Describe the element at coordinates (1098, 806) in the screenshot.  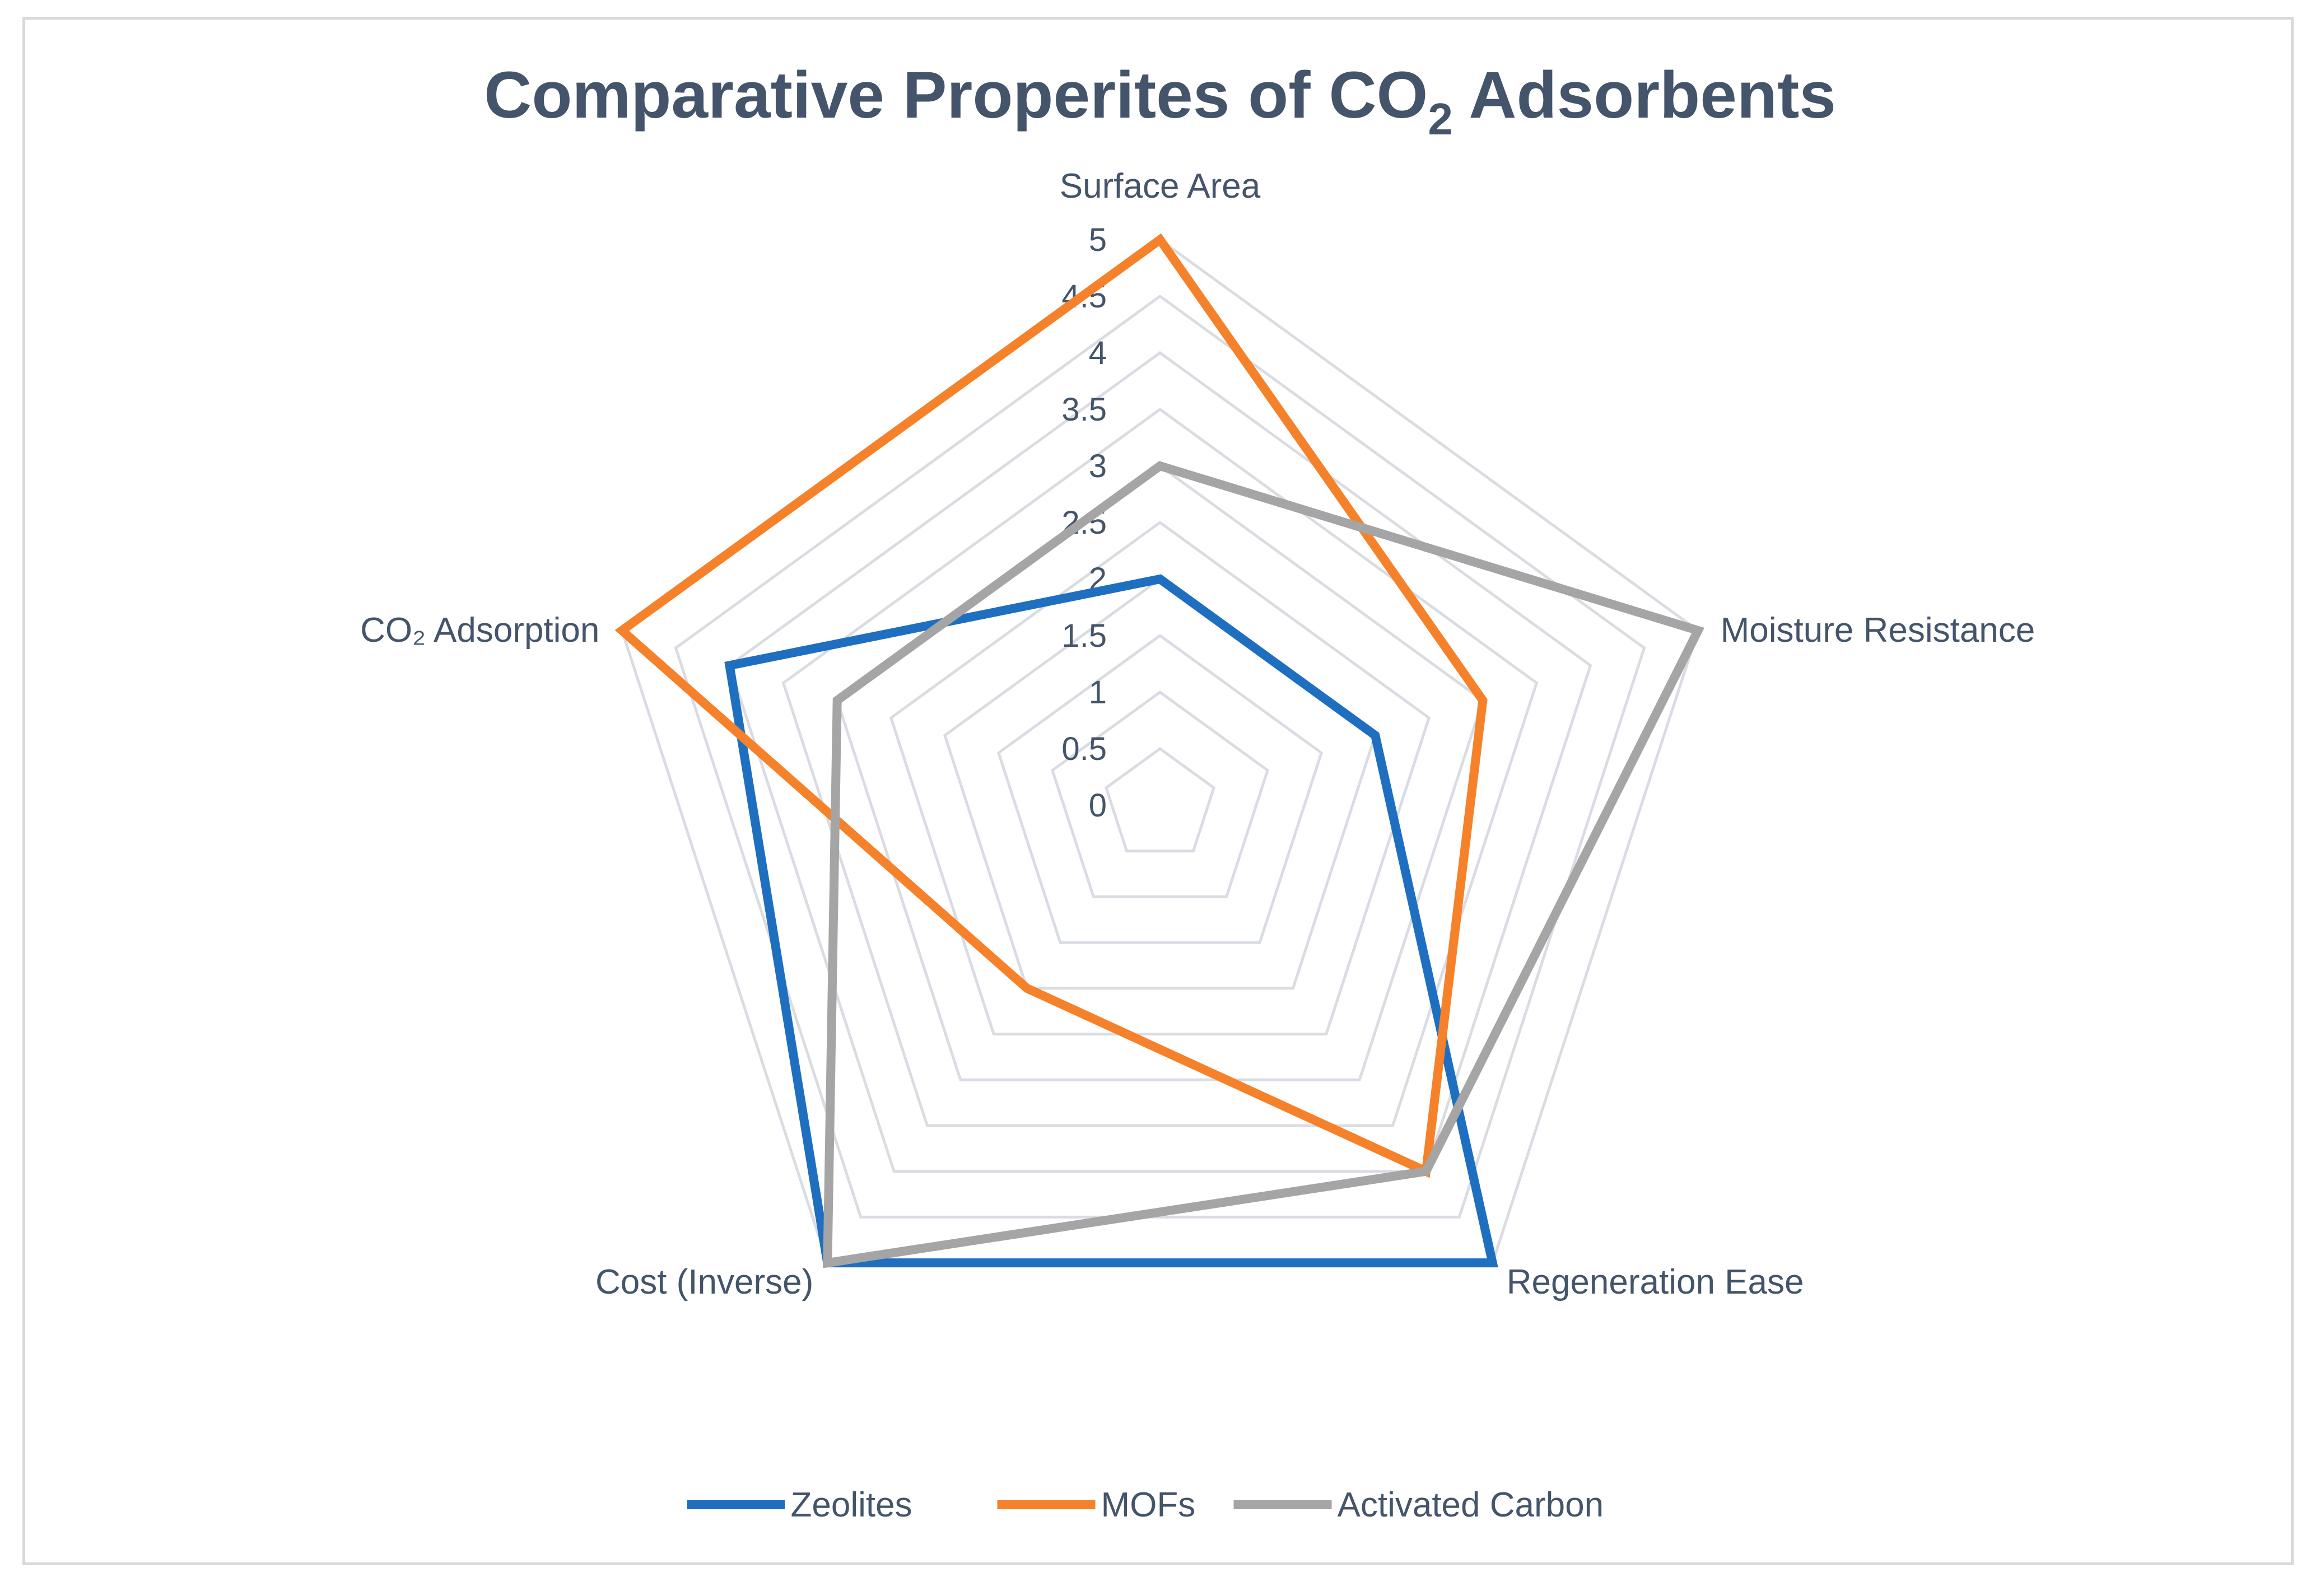
I see `tick-label-0: 0` at that location.